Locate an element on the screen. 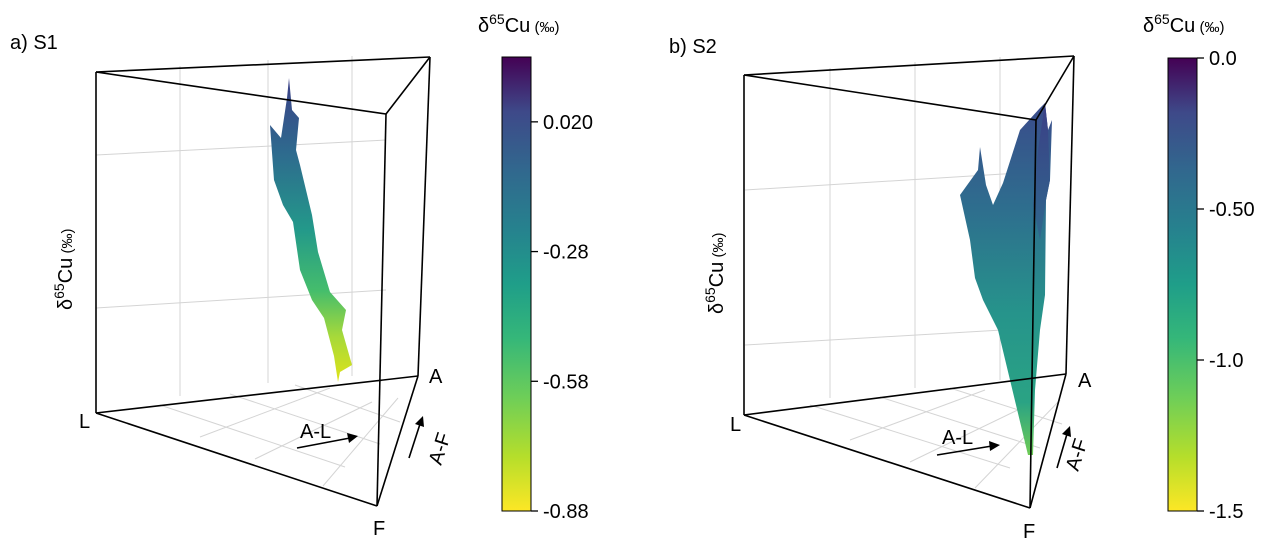  panel-b-colorbar-tick-label: -1.0 is located at coordinates (1226, 361).